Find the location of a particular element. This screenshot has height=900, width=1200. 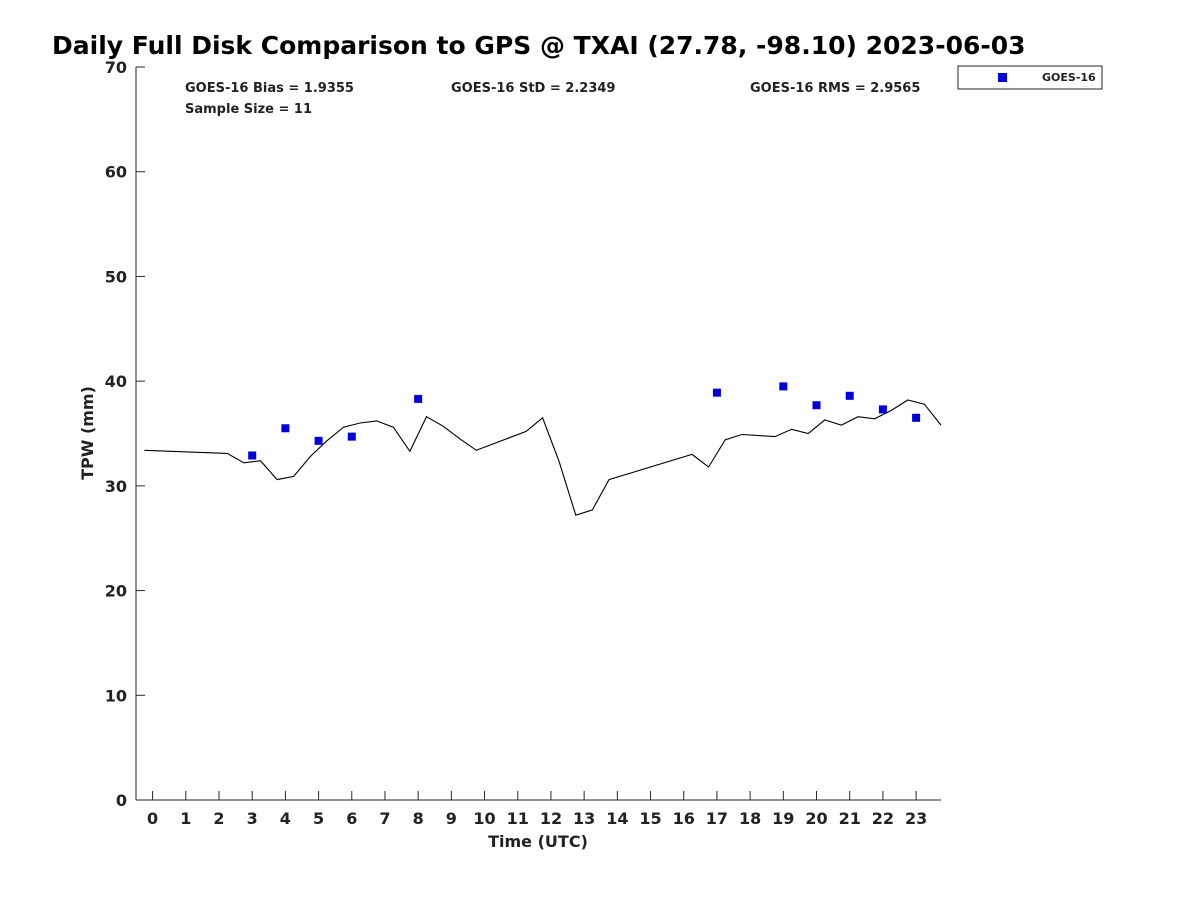

x-tick-label: 16 is located at coordinates (684, 818).